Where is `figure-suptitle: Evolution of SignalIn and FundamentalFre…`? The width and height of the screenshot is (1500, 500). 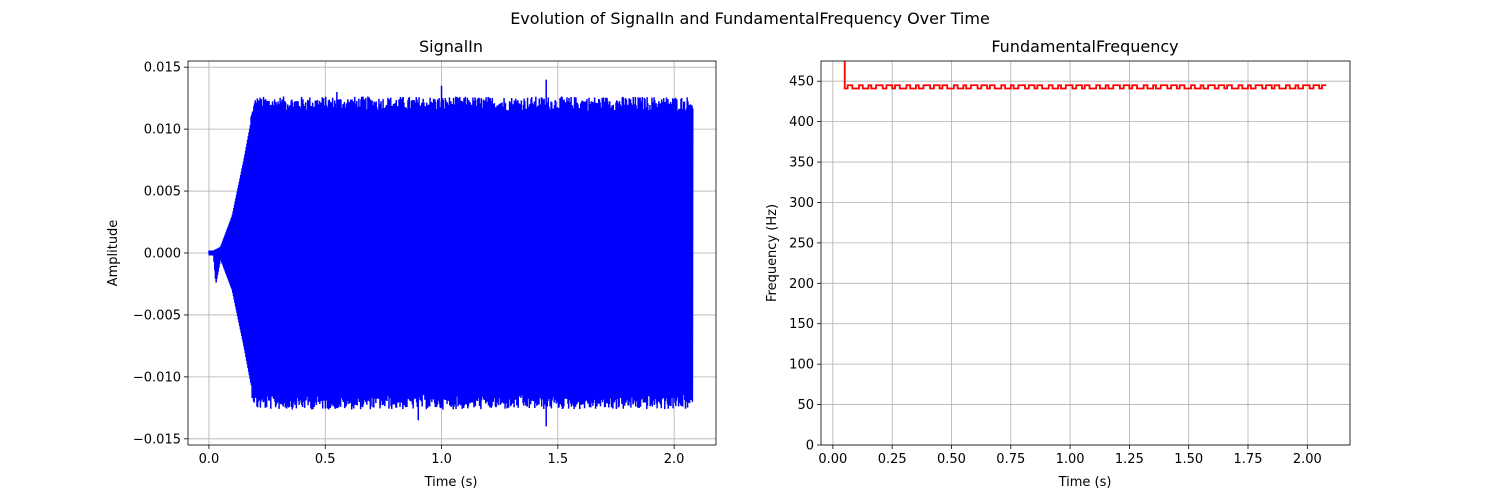
figure-suptitle: Evolution of SignalIn and FundamentalFre… is located at coordinates (750, 18).